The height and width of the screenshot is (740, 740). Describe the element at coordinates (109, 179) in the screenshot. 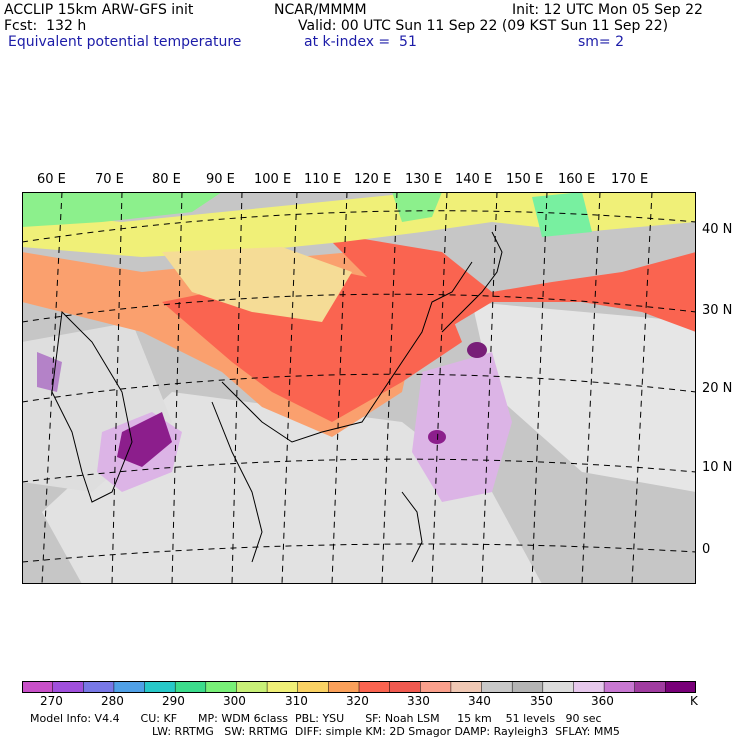

I see `lon-label: 70 E` at that location.